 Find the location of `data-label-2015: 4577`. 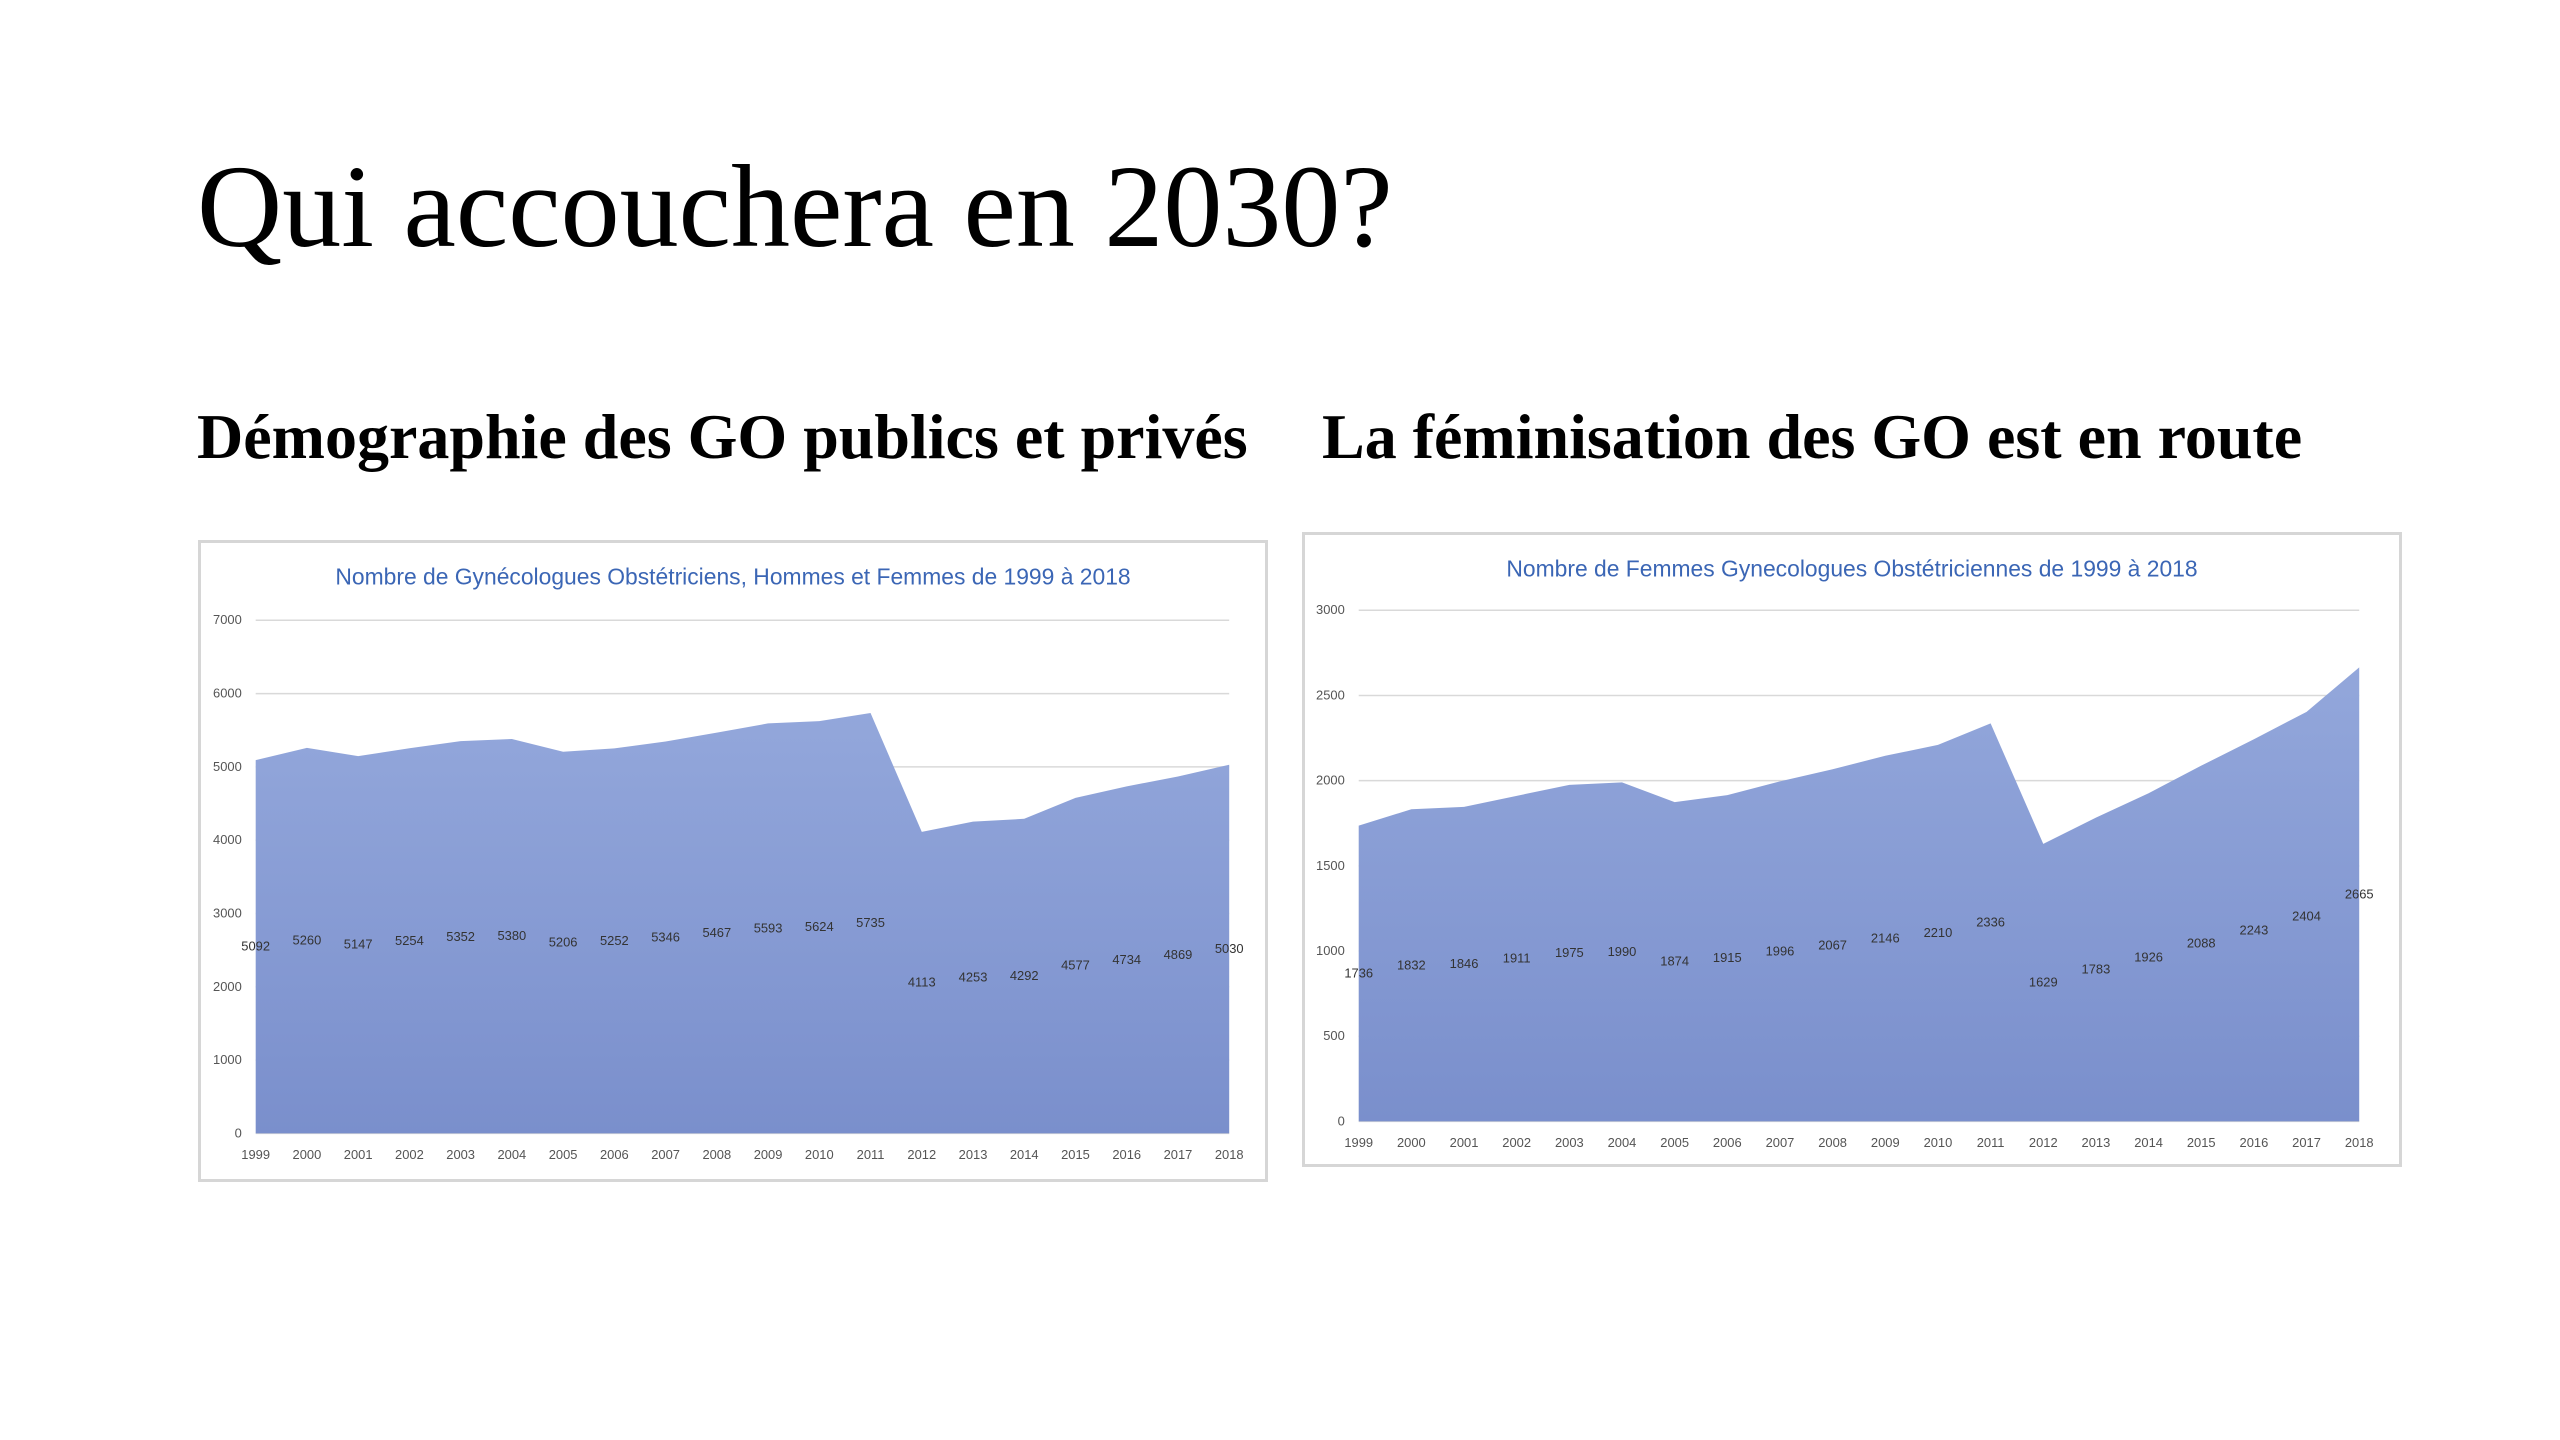

data-label-2015: 4577 is located at coordinates (1075, 965).